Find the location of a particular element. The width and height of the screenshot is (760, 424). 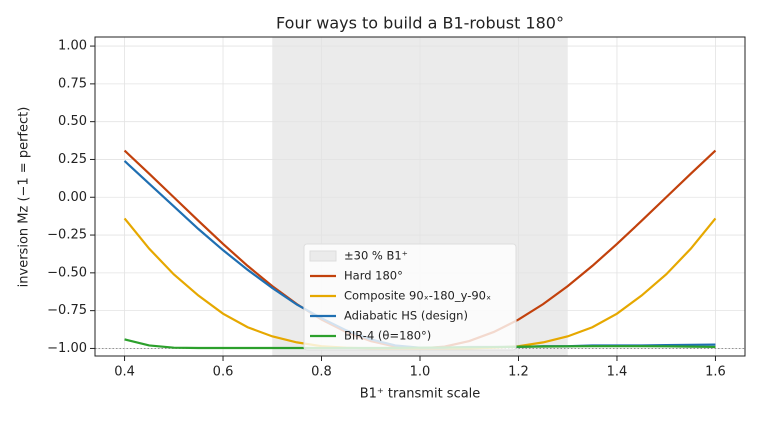

x-tick-label: 1.6 is located at coordinates (715, 372).